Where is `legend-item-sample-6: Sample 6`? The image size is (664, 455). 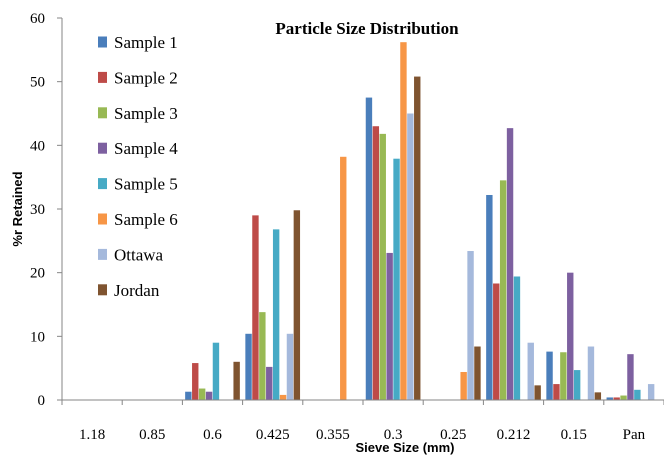
legend-item-sample-6: Sample 6 is located at coordinates (138, 219).